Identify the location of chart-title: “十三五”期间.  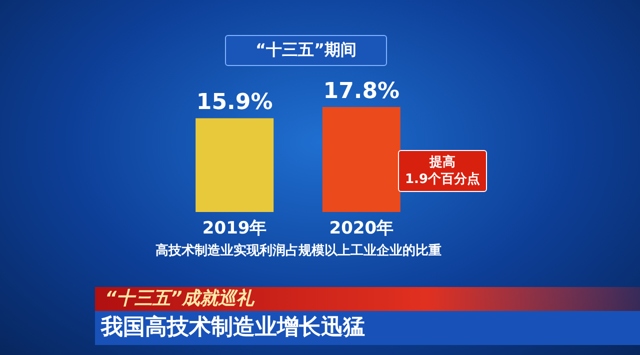
(306, 50).